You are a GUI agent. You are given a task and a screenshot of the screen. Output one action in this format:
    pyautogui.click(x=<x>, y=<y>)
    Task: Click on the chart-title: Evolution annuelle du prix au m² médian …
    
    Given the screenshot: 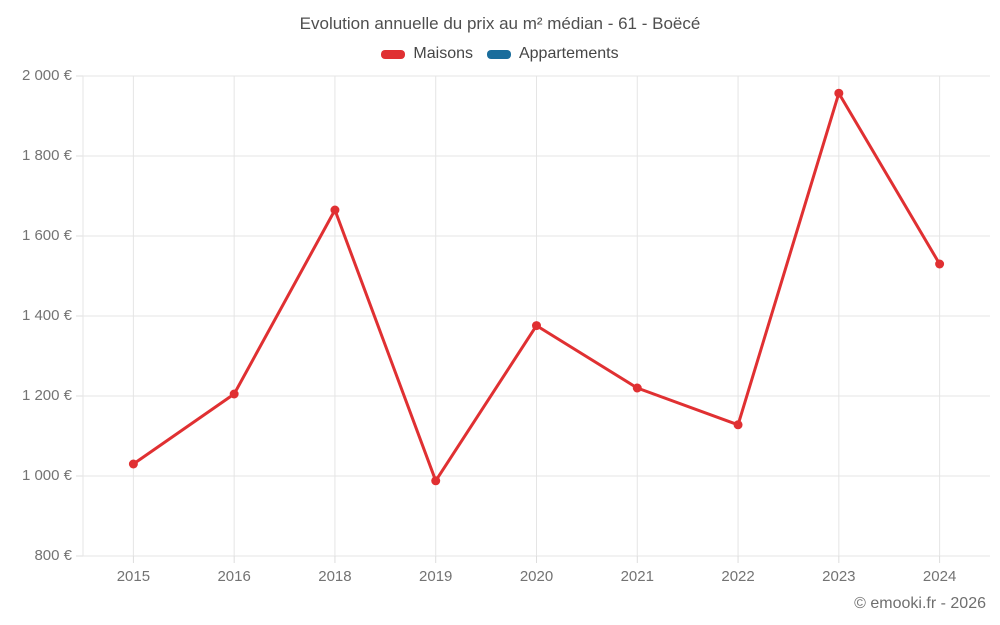 What is the action you would take?
    pyautogui.click(x=500, y=23)
    